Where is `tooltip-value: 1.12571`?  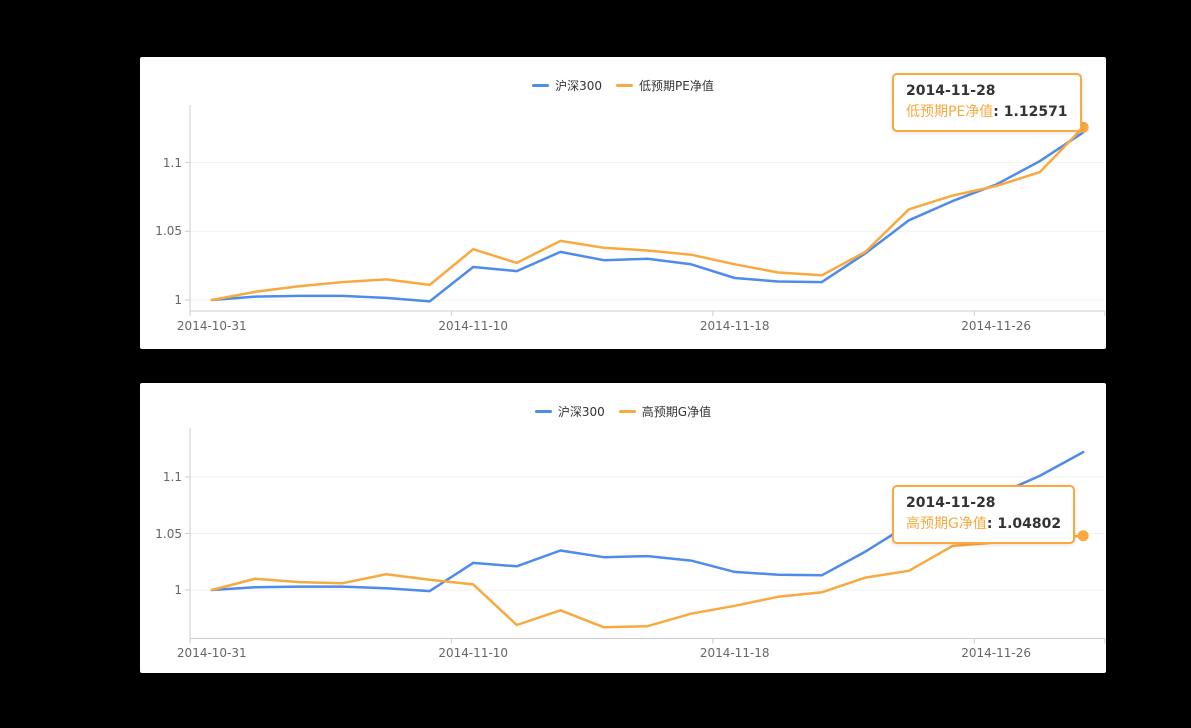 tooltip-value: 1.12571 is located at coordinates (1035, 112).